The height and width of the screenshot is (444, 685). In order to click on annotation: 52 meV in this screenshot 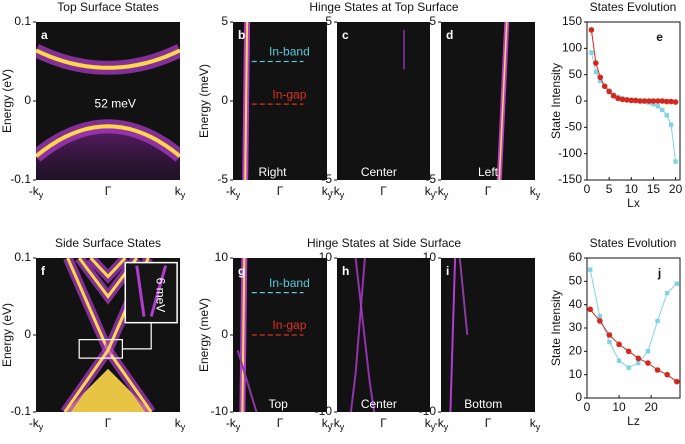, I will do `click(115, 103)`.